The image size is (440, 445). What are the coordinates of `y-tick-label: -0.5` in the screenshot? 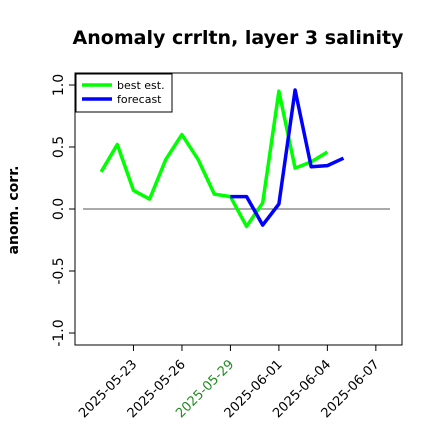 It's located at (59, 270).